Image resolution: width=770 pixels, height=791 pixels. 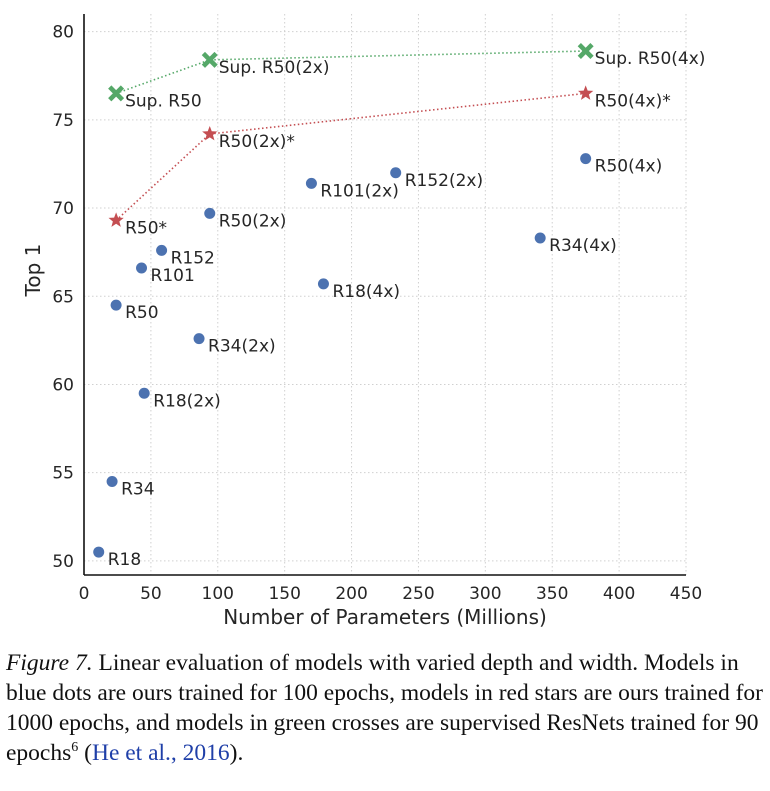 What do you see at coordinates (236, 753) in the screenshot?
I see `citation-close: ).` at bounding box center [236, 753].